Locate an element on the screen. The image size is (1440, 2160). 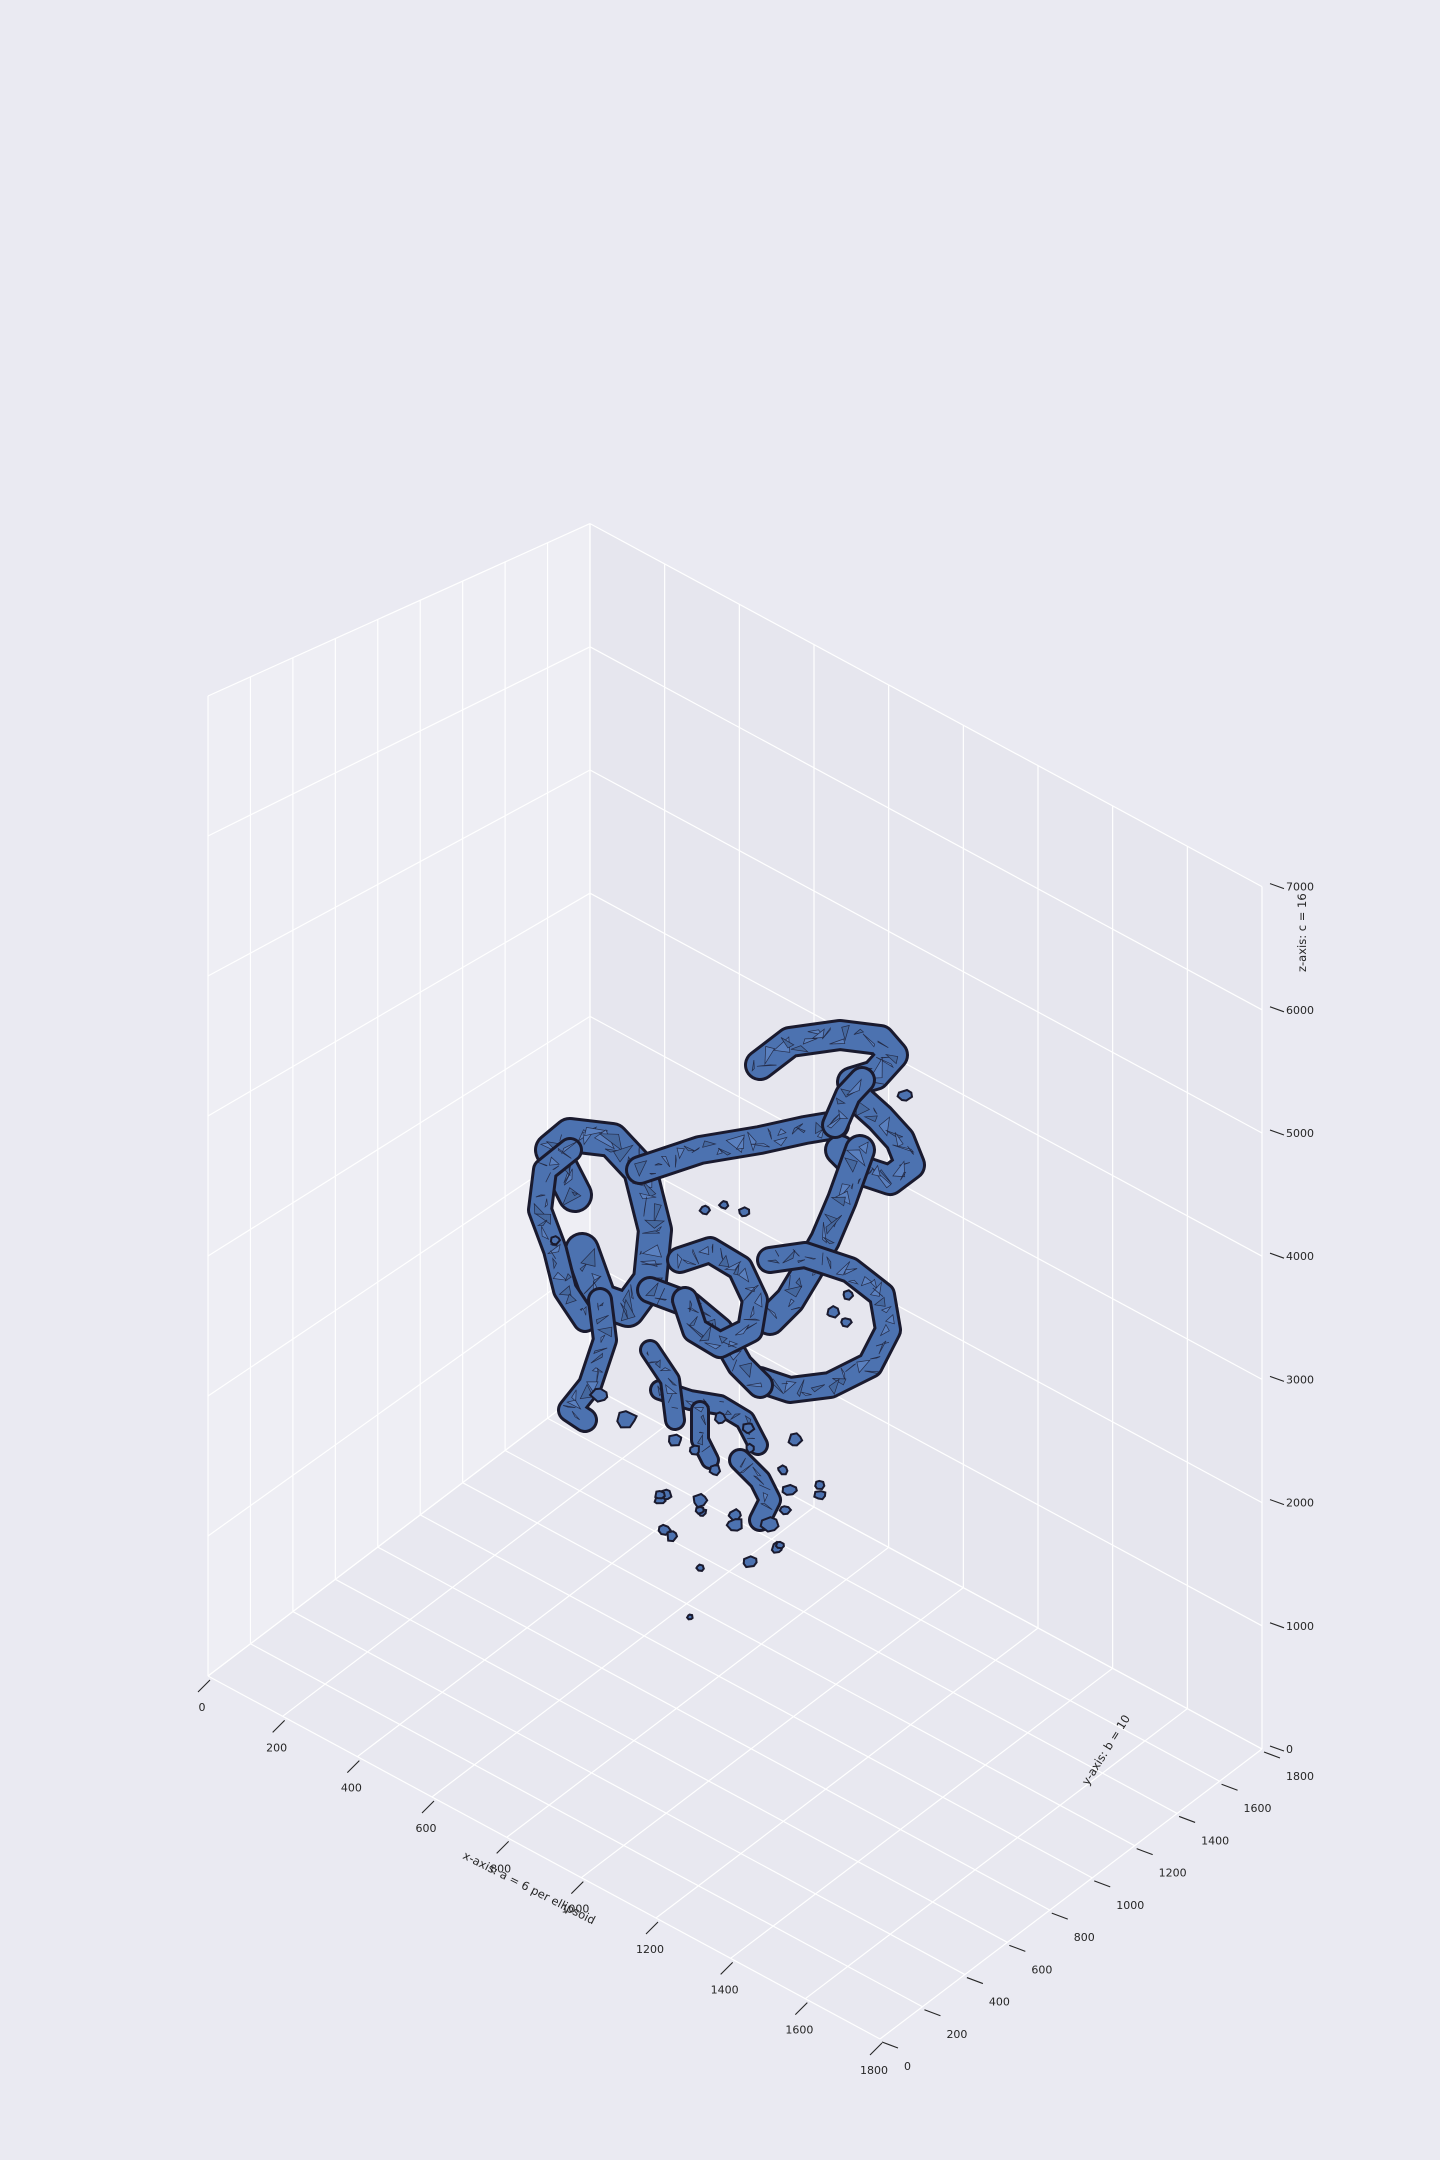
mesh-component is located at coordinates (662, 1385).